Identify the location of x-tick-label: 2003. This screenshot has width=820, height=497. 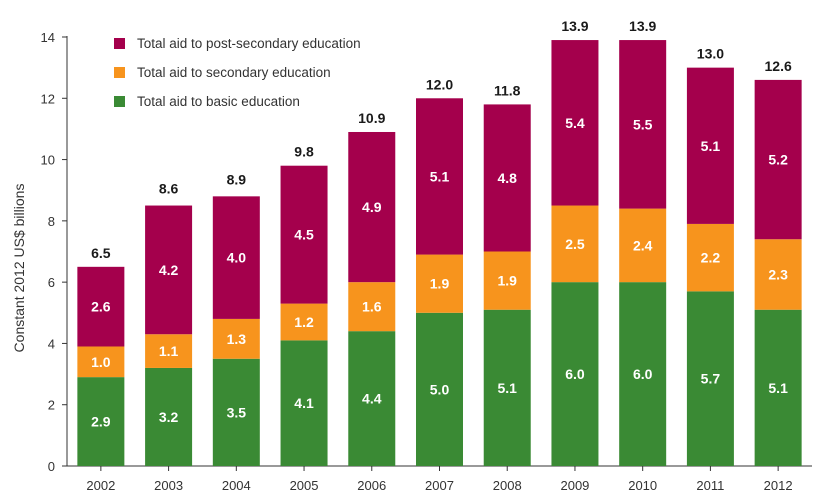
(168, 485).